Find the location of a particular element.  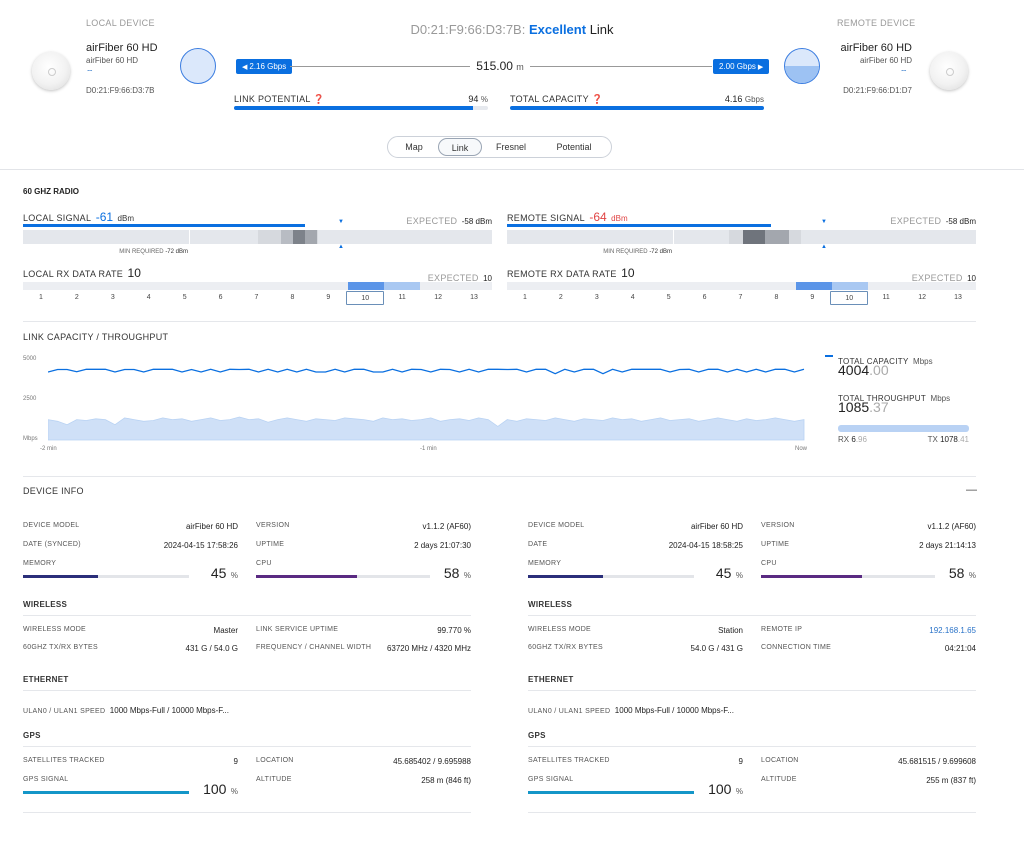

local-device-image is located at coordinates (51, 71).